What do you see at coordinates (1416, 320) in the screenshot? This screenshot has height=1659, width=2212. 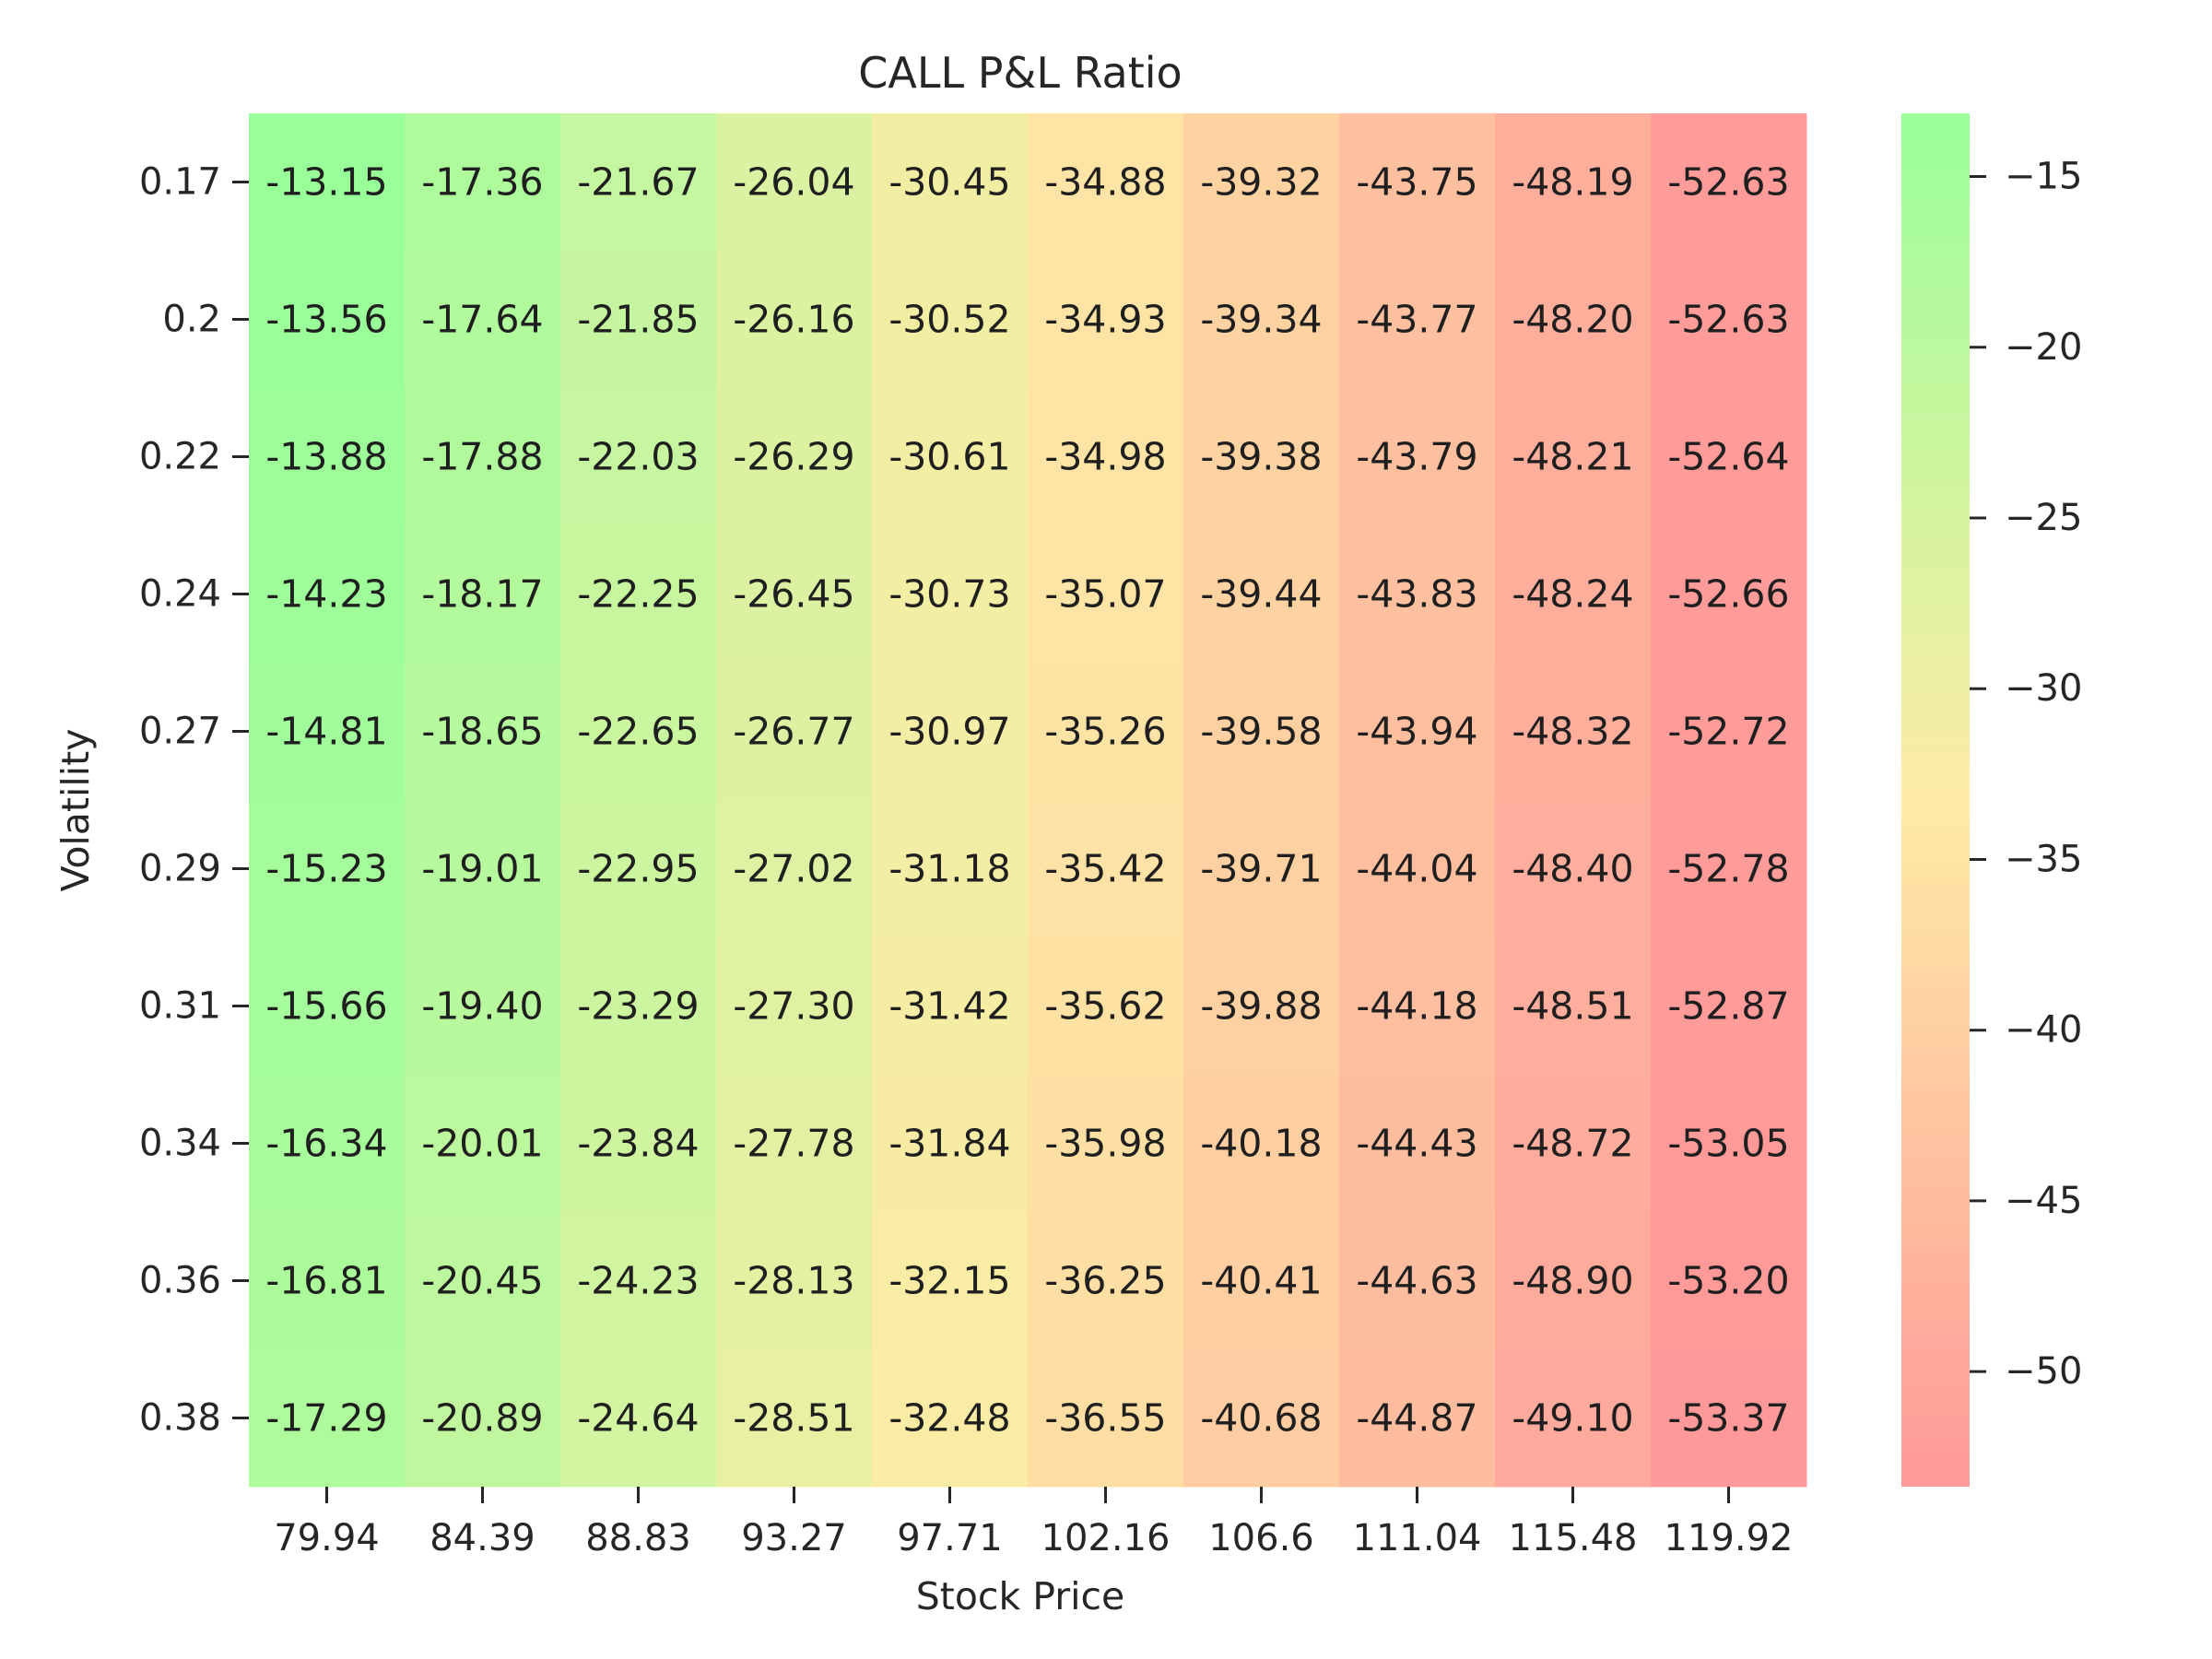 I see `cell-value-label: -43.77` at bounding box center [1416, 320].